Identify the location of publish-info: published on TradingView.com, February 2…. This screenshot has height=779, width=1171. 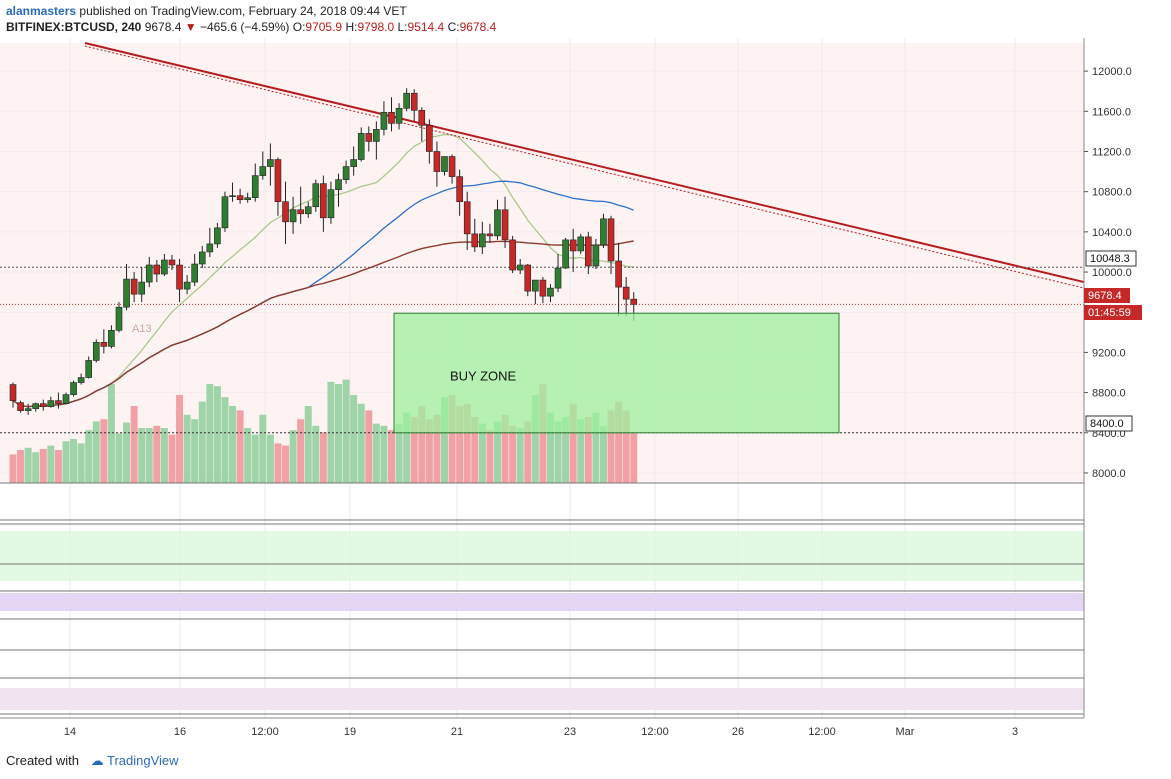
(243, 11).